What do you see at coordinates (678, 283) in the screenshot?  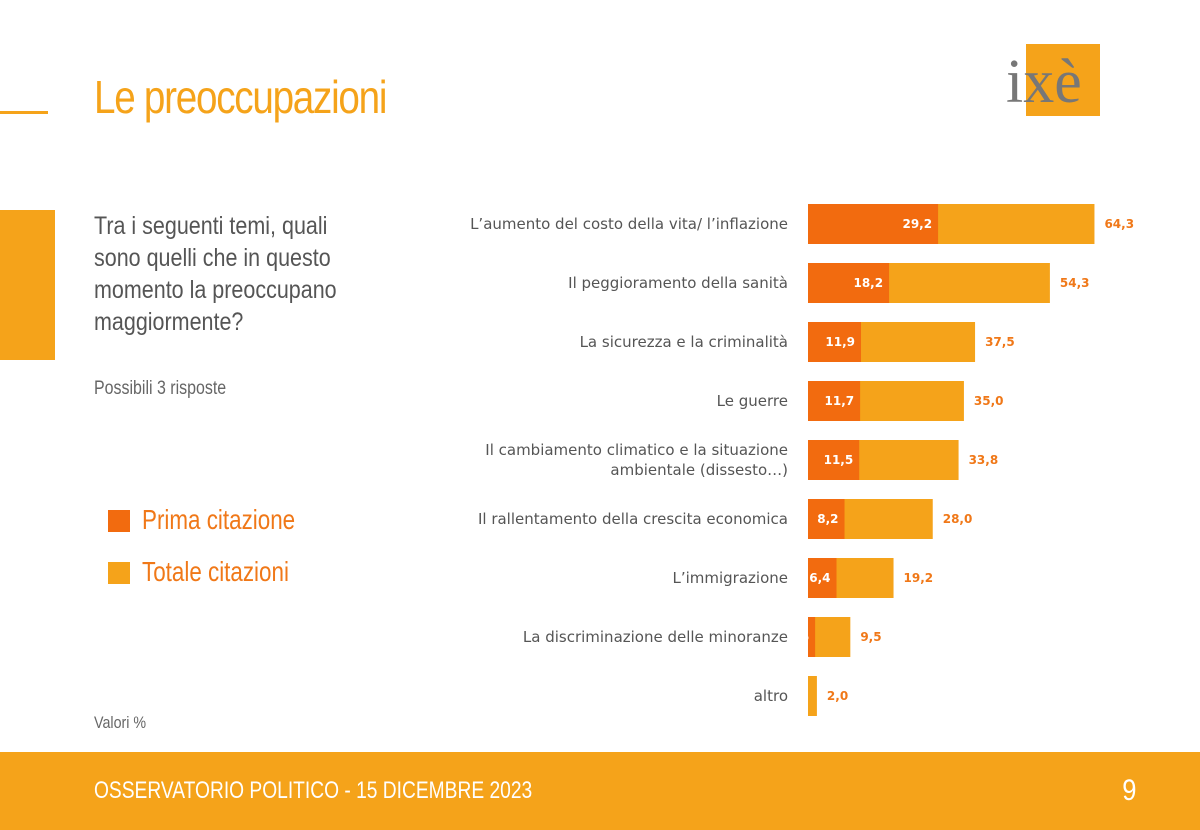 I see `category-label: Il peggioramento della sanità` at bounding box center [678, 283].